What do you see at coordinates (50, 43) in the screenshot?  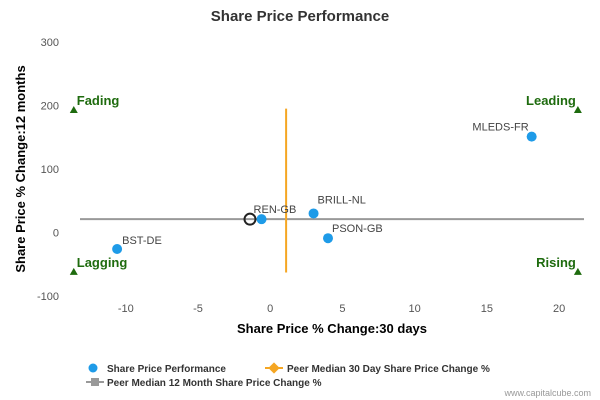 I see `y-tick-label: 300` at bounding box center [50, 43].